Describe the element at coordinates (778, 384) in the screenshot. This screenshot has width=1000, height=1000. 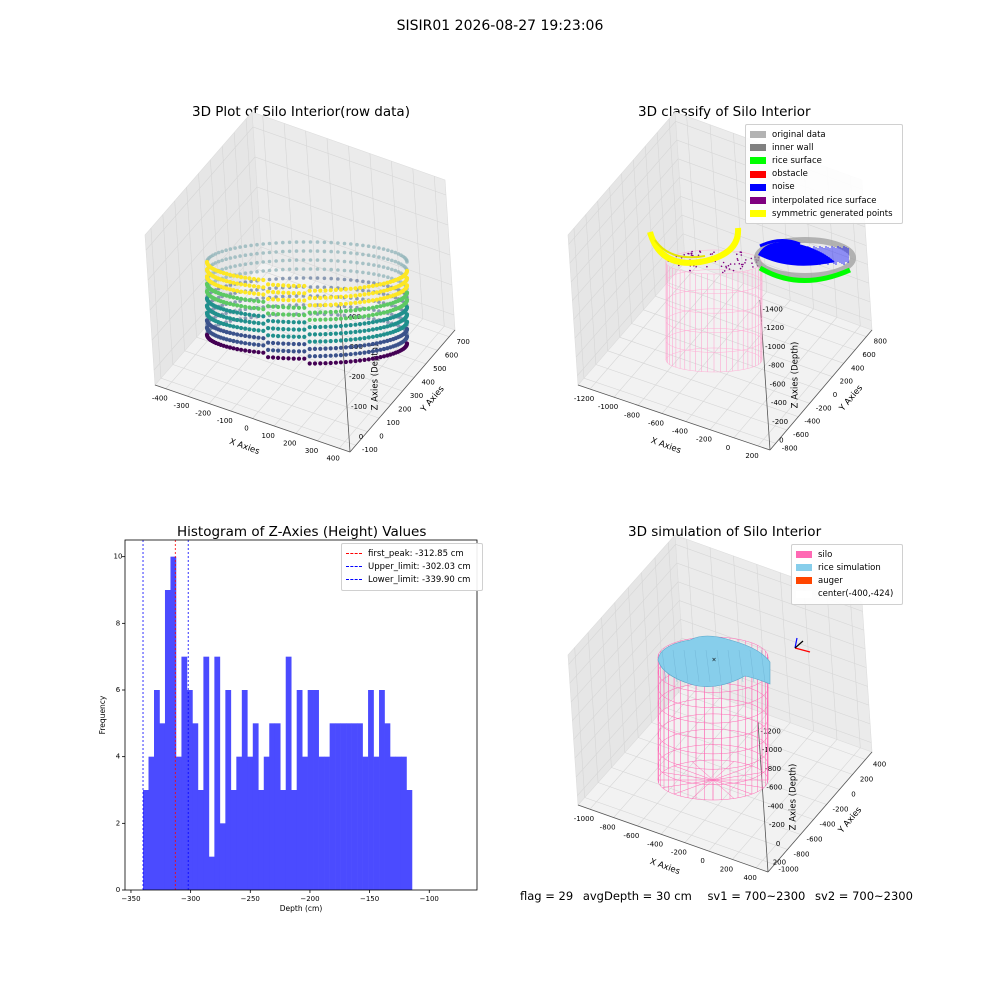
I see `panel2-z-tick-label: -600` at that location.